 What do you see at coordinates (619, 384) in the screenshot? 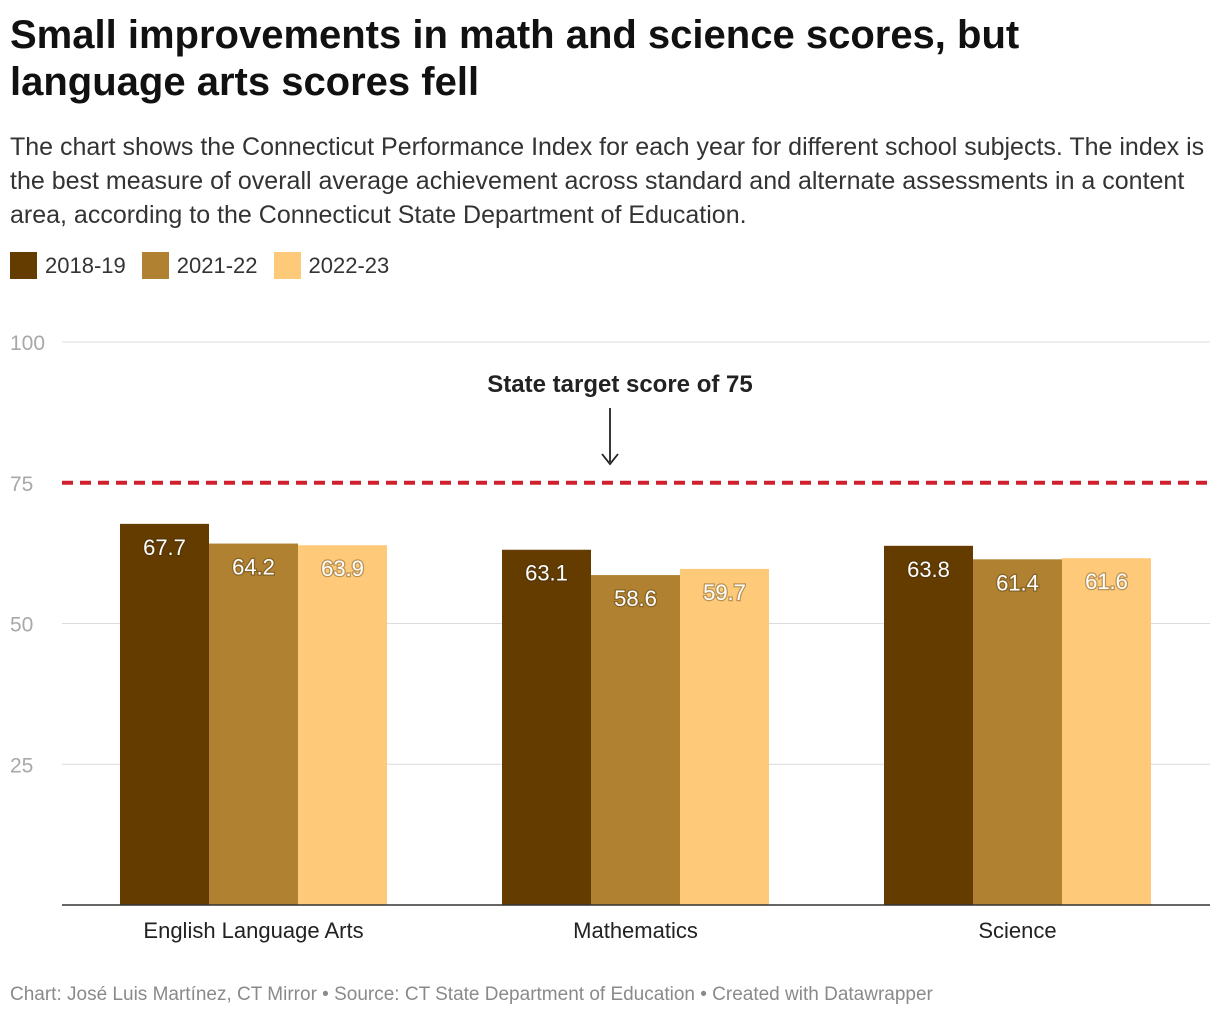
I see `annotation-text: State target score of 75` at bounding box center [619, 384].